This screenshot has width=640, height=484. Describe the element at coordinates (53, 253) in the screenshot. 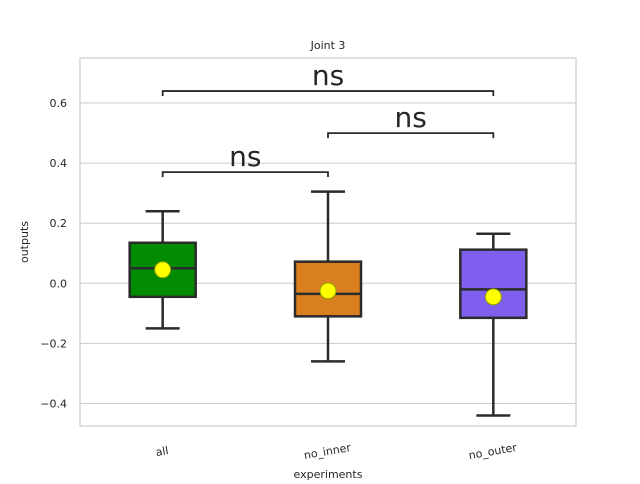

I see `y-axis: −0.4 −0.2 0.0 0.2 0.4 0.6` at that location.